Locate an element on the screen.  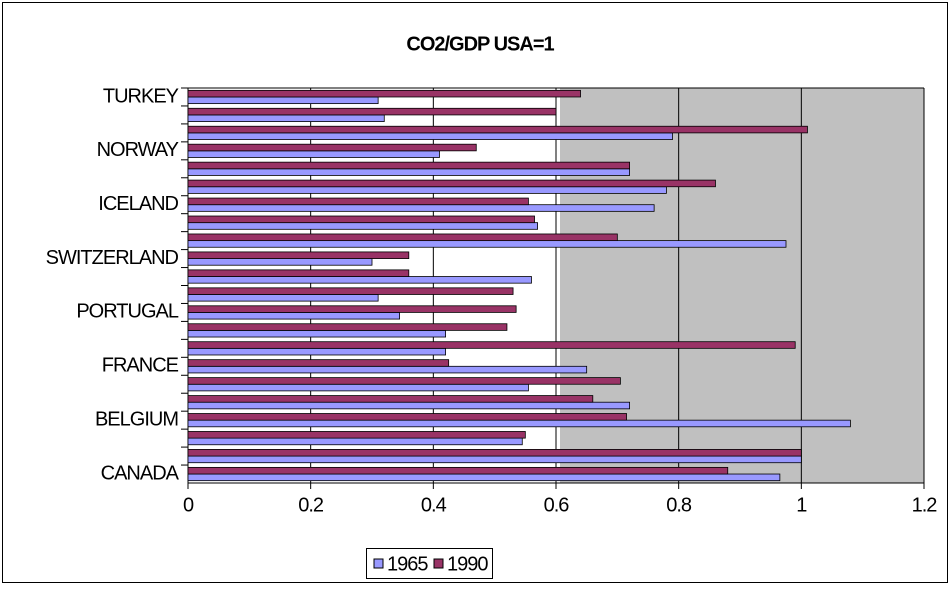
legend: 1965 1990 is located at coordinates (429, 563).